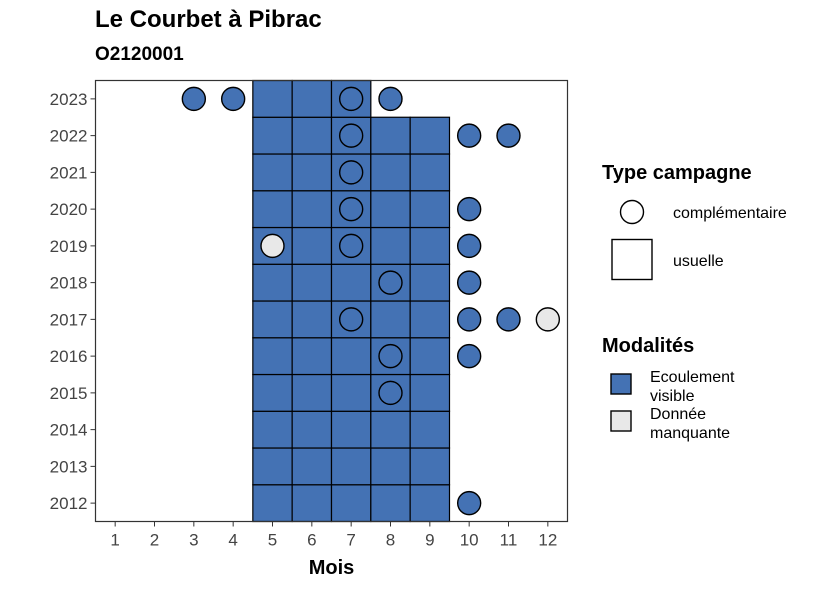 This screenshot has width=826, height=590. Describe the element at coordinates (677, 173) in the screenshot. I see `legend-title-type: Type campagne` at that location.